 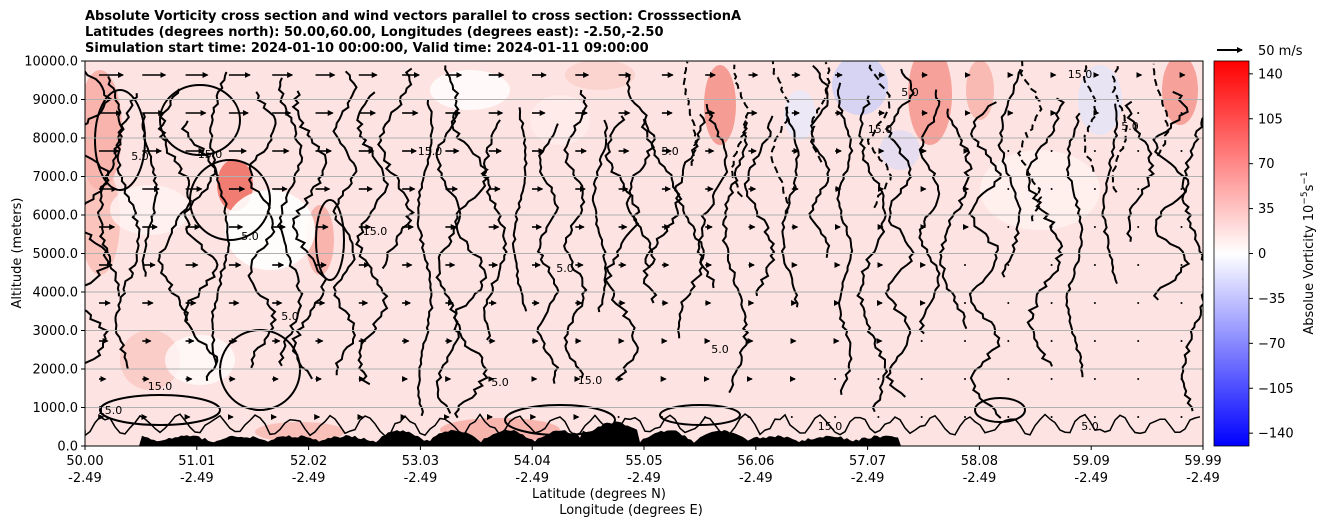 I want to click on y-tick-label: 0.0, so click(x=67, y=447).